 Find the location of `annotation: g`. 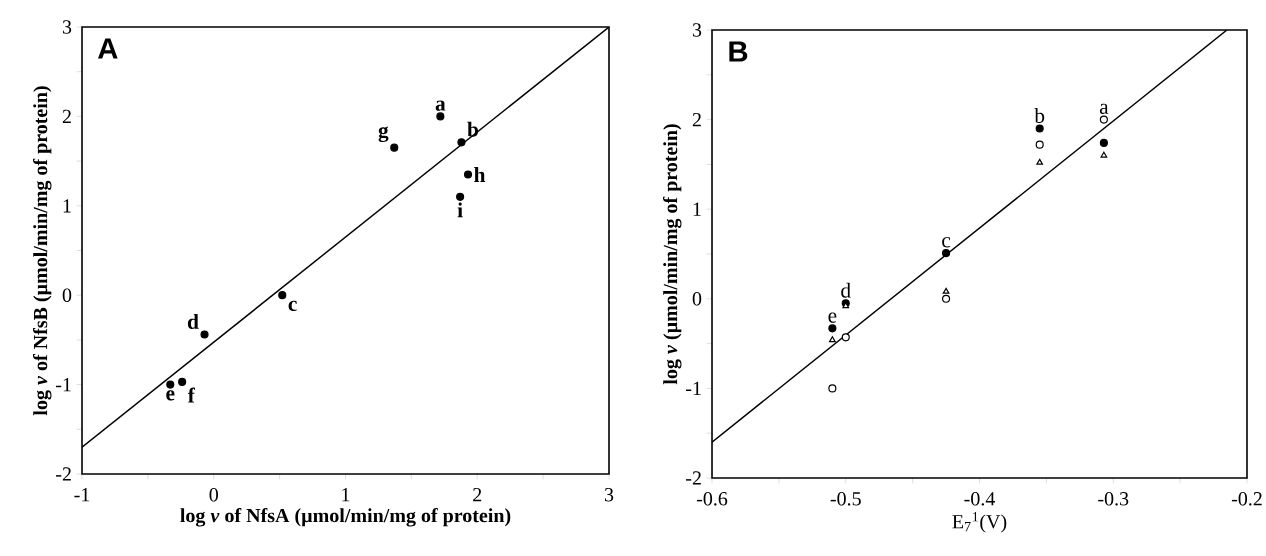

annotation: g is located at coordinates (383, 134).